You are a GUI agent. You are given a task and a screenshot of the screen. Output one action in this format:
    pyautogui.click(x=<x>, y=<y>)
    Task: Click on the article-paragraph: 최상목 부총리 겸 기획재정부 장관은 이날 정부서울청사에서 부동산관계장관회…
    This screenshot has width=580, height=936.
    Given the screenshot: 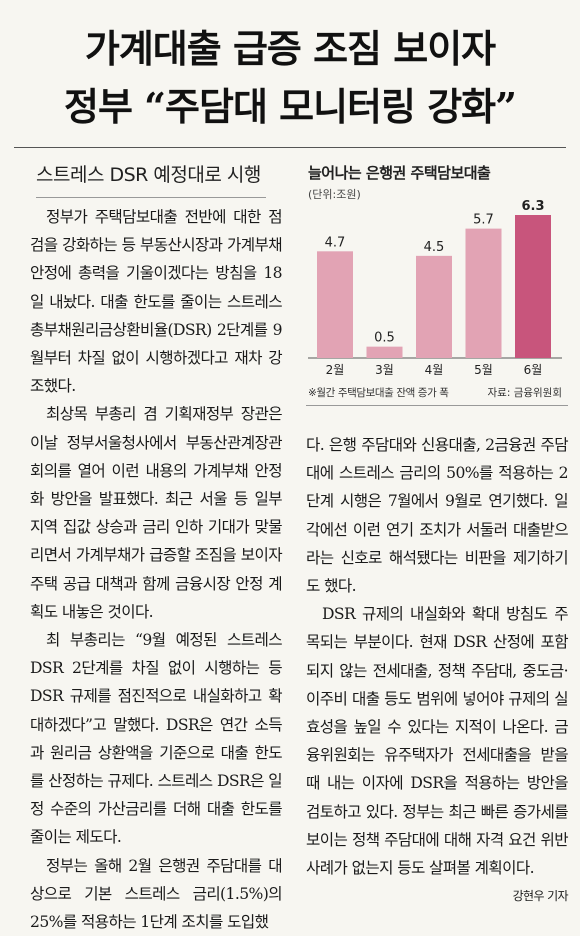 What is the action you would take?
    pyautogui.click(x=156, y=513)
    